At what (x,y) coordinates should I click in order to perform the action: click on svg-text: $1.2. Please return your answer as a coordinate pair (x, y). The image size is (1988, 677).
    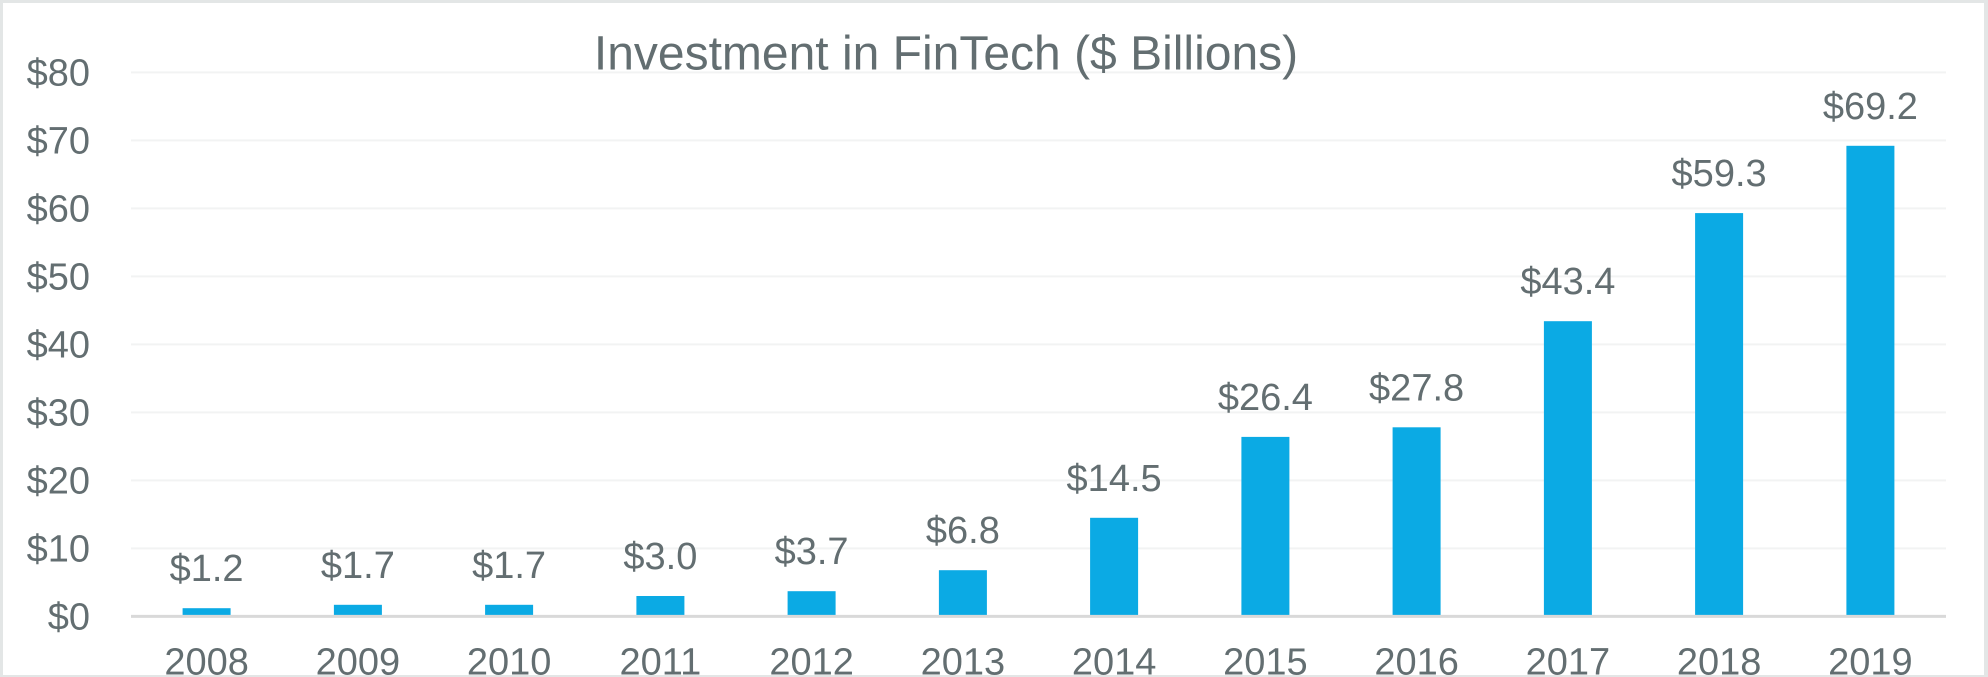
    Looking at the image, I should click on (207, 569).